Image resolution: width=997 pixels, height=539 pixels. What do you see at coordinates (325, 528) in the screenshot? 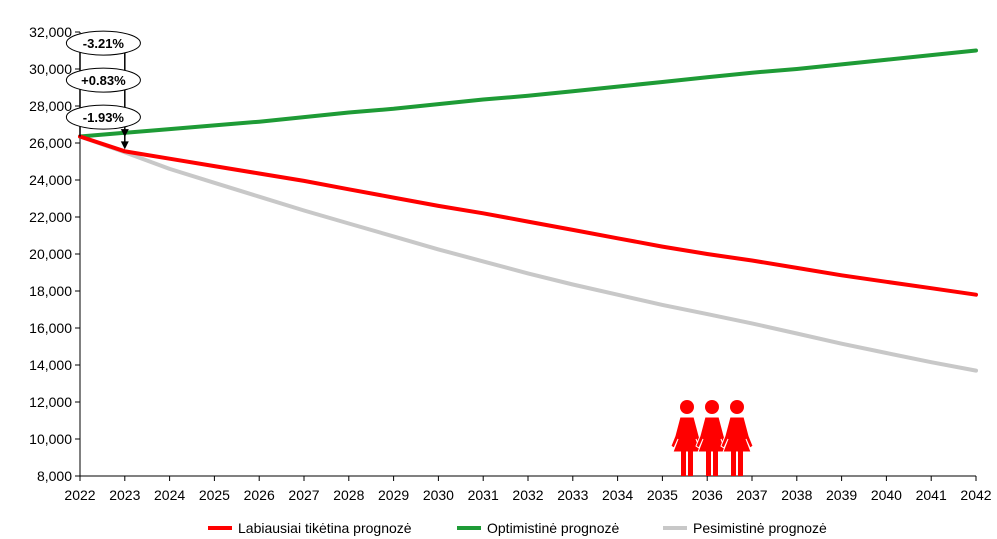
I see `legend-label: Labiausiai tikėtina prognozė` at bounding box center [325, 528].